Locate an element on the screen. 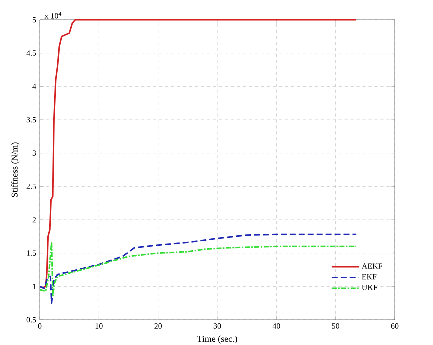  x-axis-title: Time (sec.) is located at coordinates (217, 340).